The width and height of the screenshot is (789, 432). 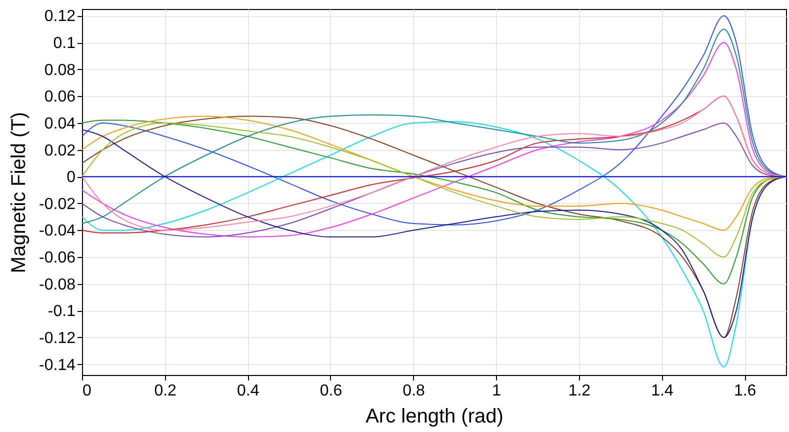 I want to click on y-tick-label: 0.06, so click(x=60, y=97).